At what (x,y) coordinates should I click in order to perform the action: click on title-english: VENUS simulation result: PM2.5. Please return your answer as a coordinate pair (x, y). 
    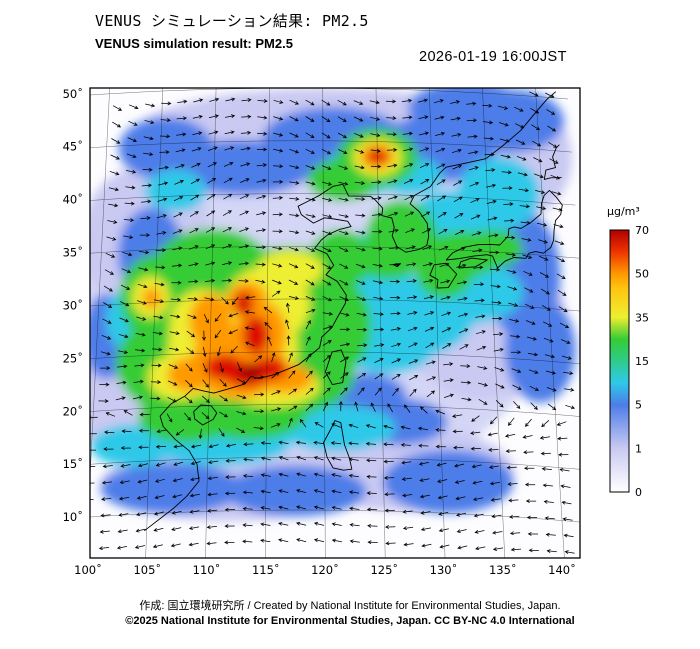
    Looking at the image, I should click on (194, 43).